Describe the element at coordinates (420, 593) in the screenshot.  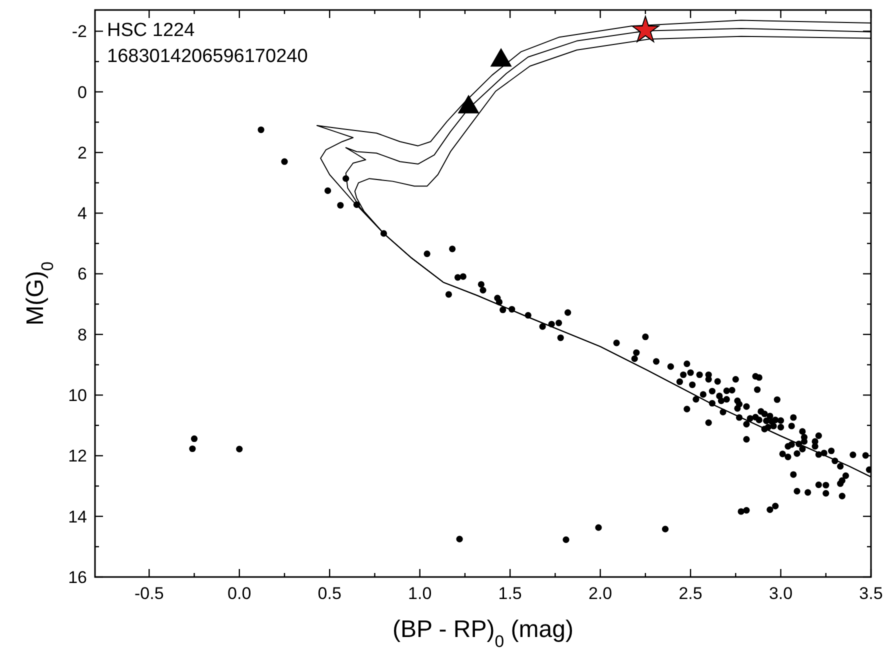
I see `x-tick-label: 1.0` at that location.